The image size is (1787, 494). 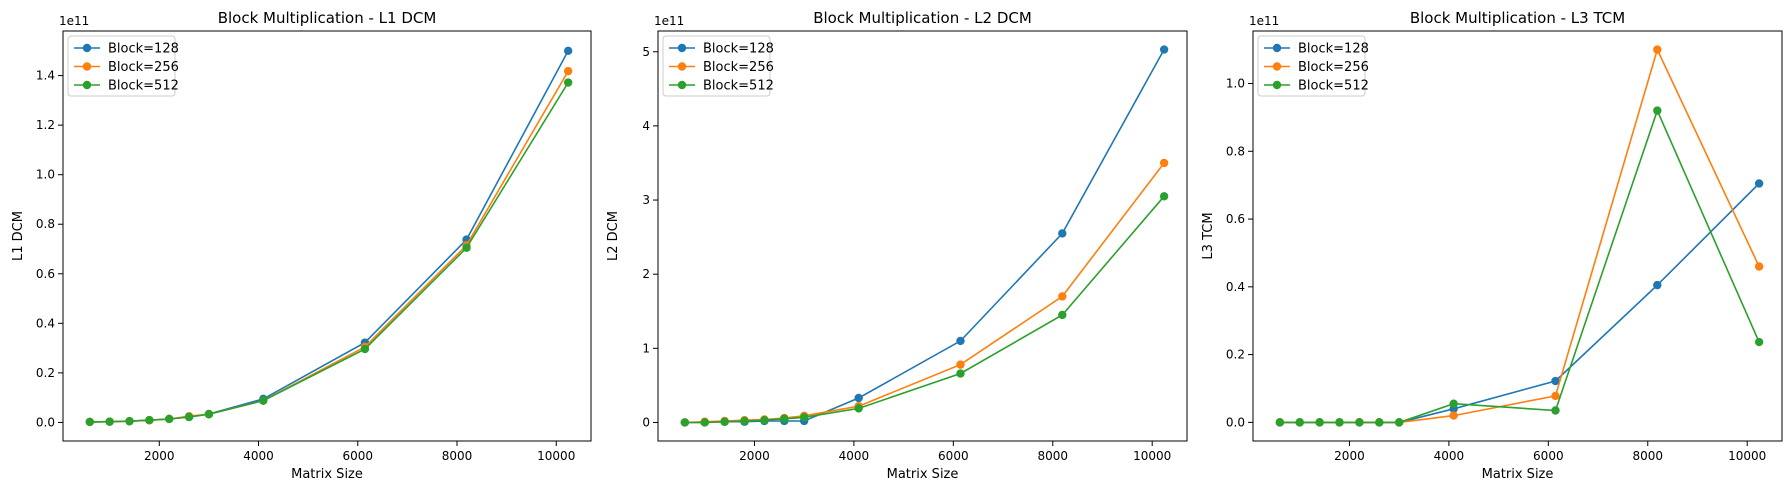 I want to click on y-offset-label: 1e11, so click(x=1264, y=21).